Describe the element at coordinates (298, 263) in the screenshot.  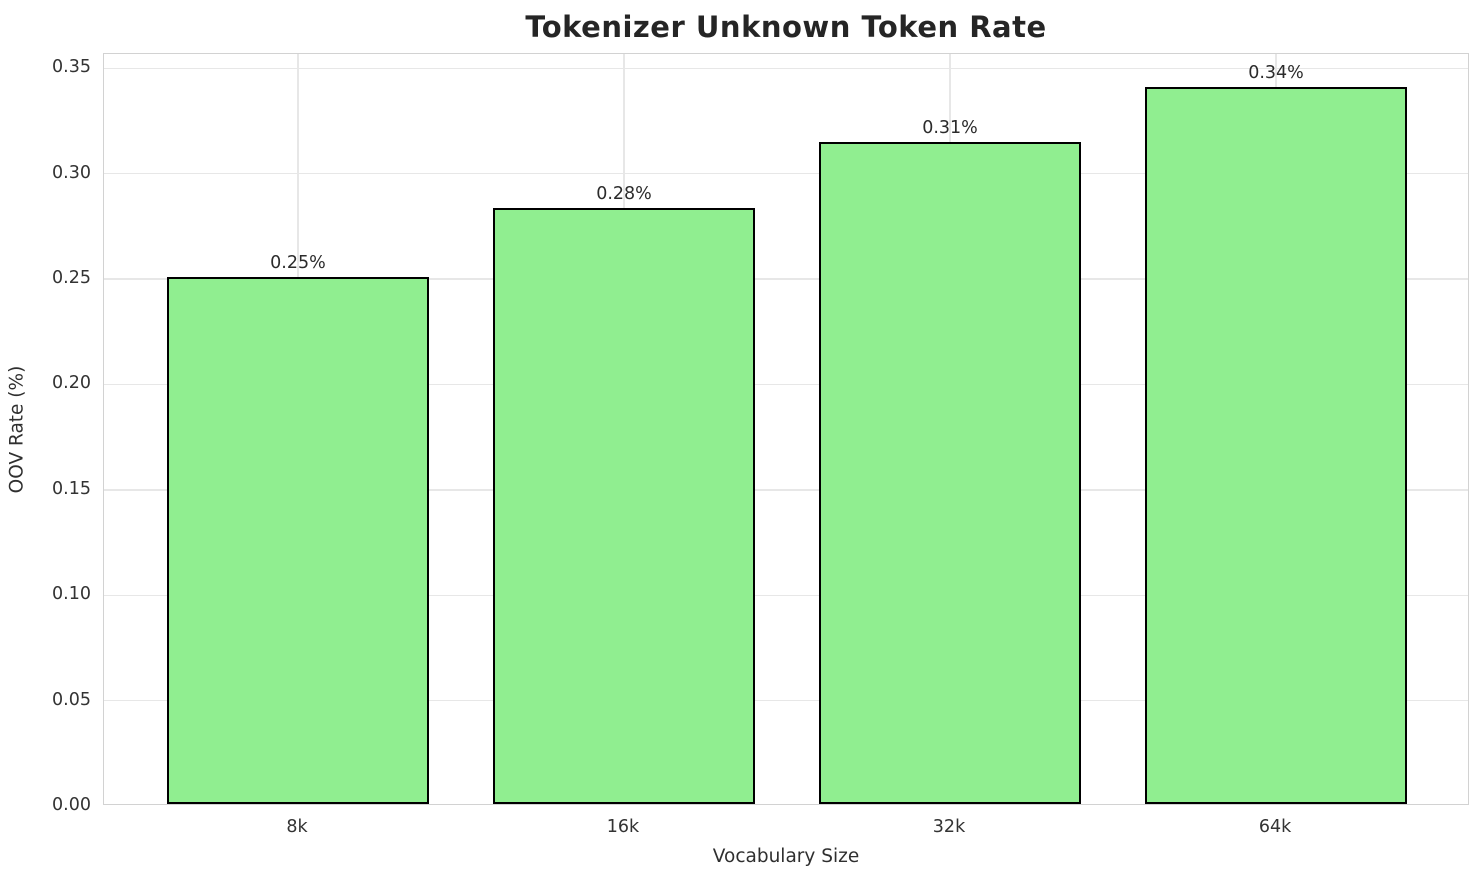
I see `bar-value-label: 0.25%` at that location.